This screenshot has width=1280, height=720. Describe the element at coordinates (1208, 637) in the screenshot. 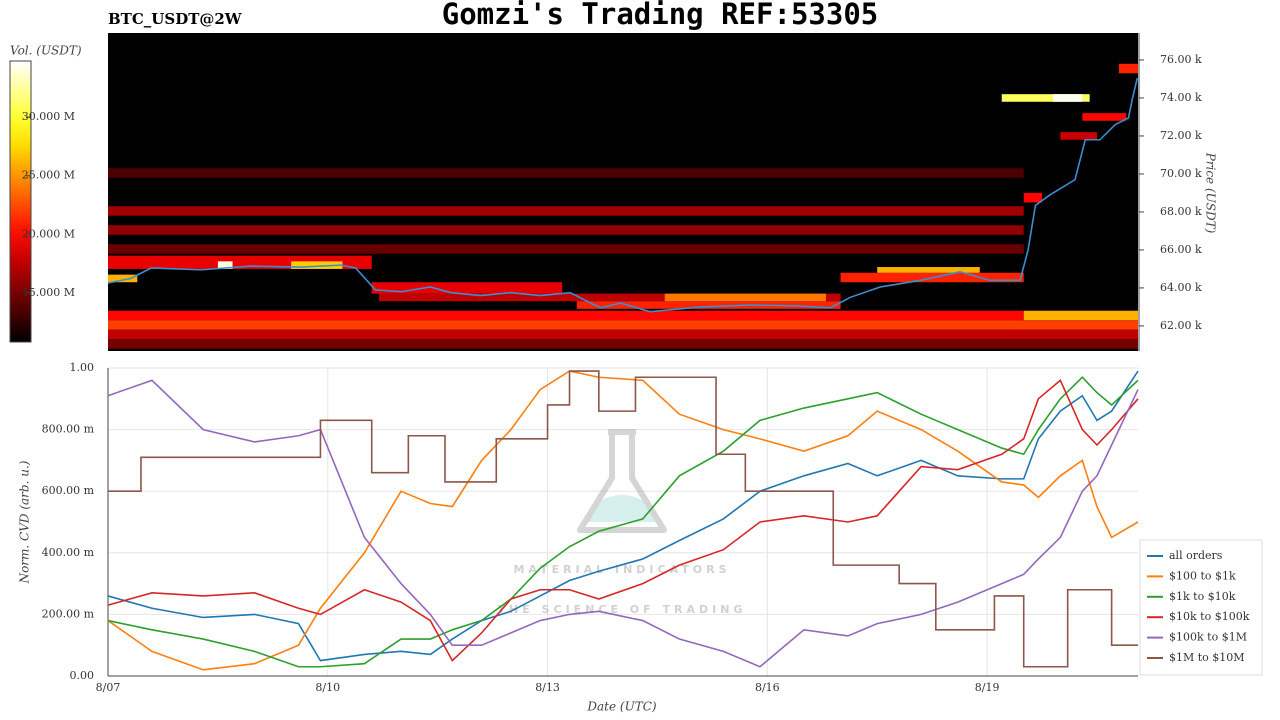

I see `legend-label: $100k to $1M` at that location.